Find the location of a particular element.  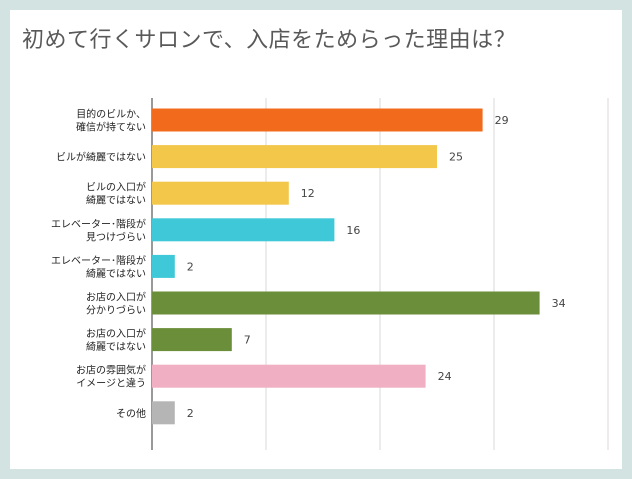

data-label: 16 is located at coordinates (353, 230).